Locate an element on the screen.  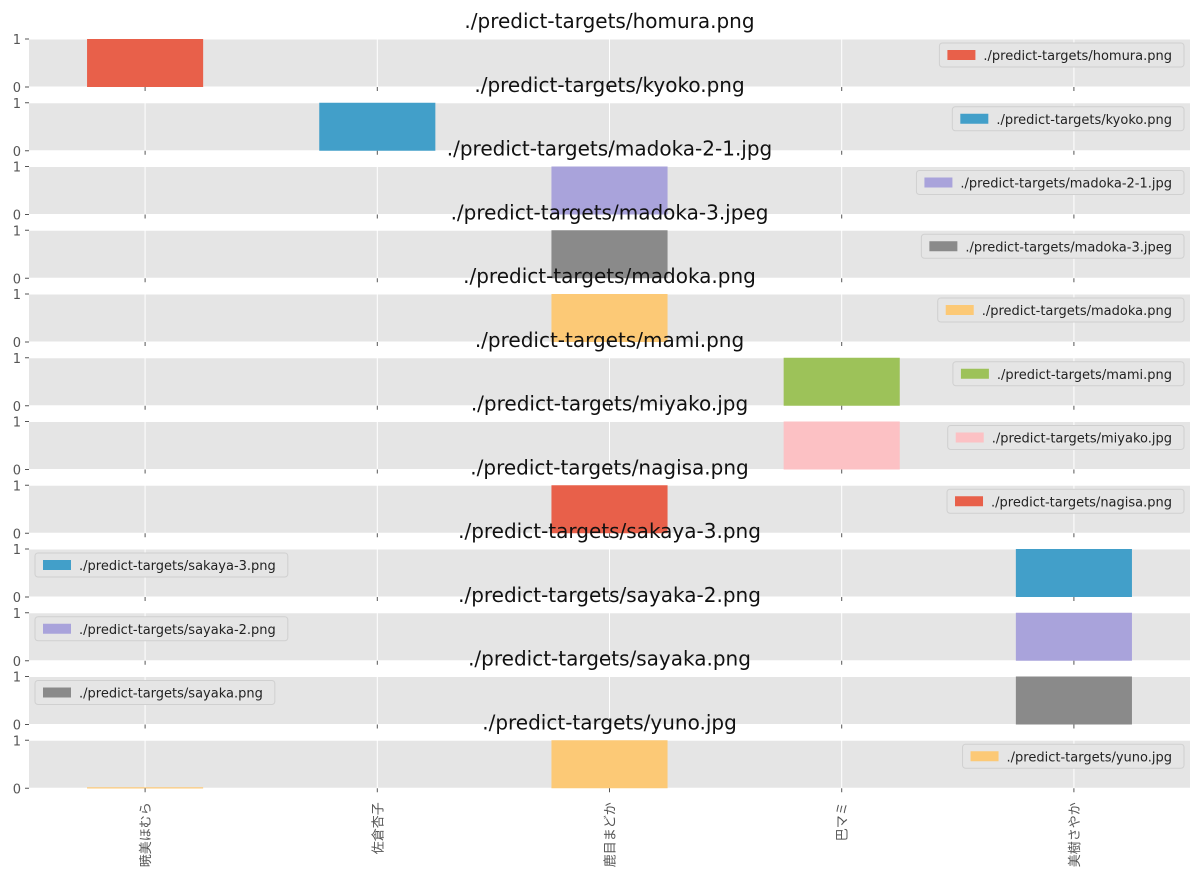
subplot: 0 1 ./predict-targets/kyoko.png is located at coordinates (601, 128).